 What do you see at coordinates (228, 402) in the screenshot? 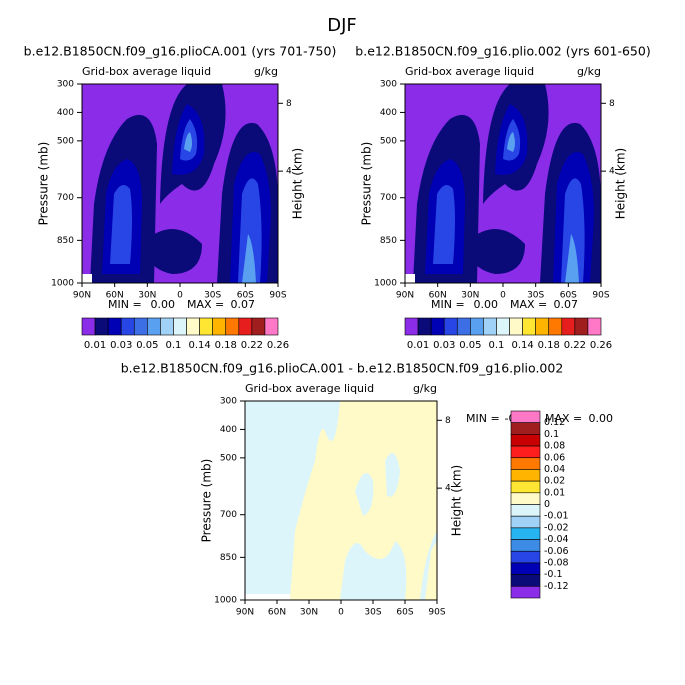
I see `y-tick-label: 300` at bounding box center [228, 402].